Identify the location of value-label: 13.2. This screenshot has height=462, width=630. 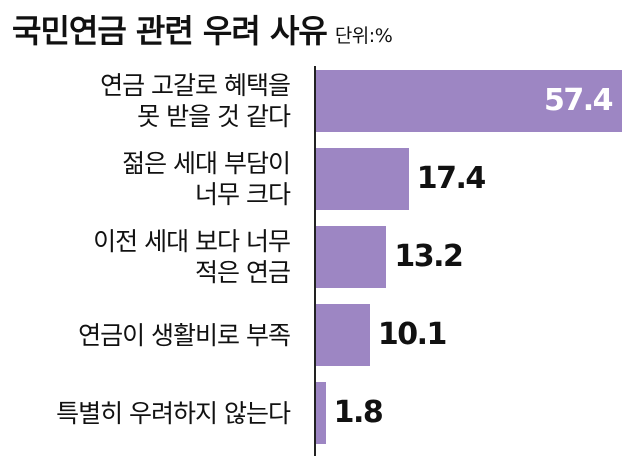
(429, 256).